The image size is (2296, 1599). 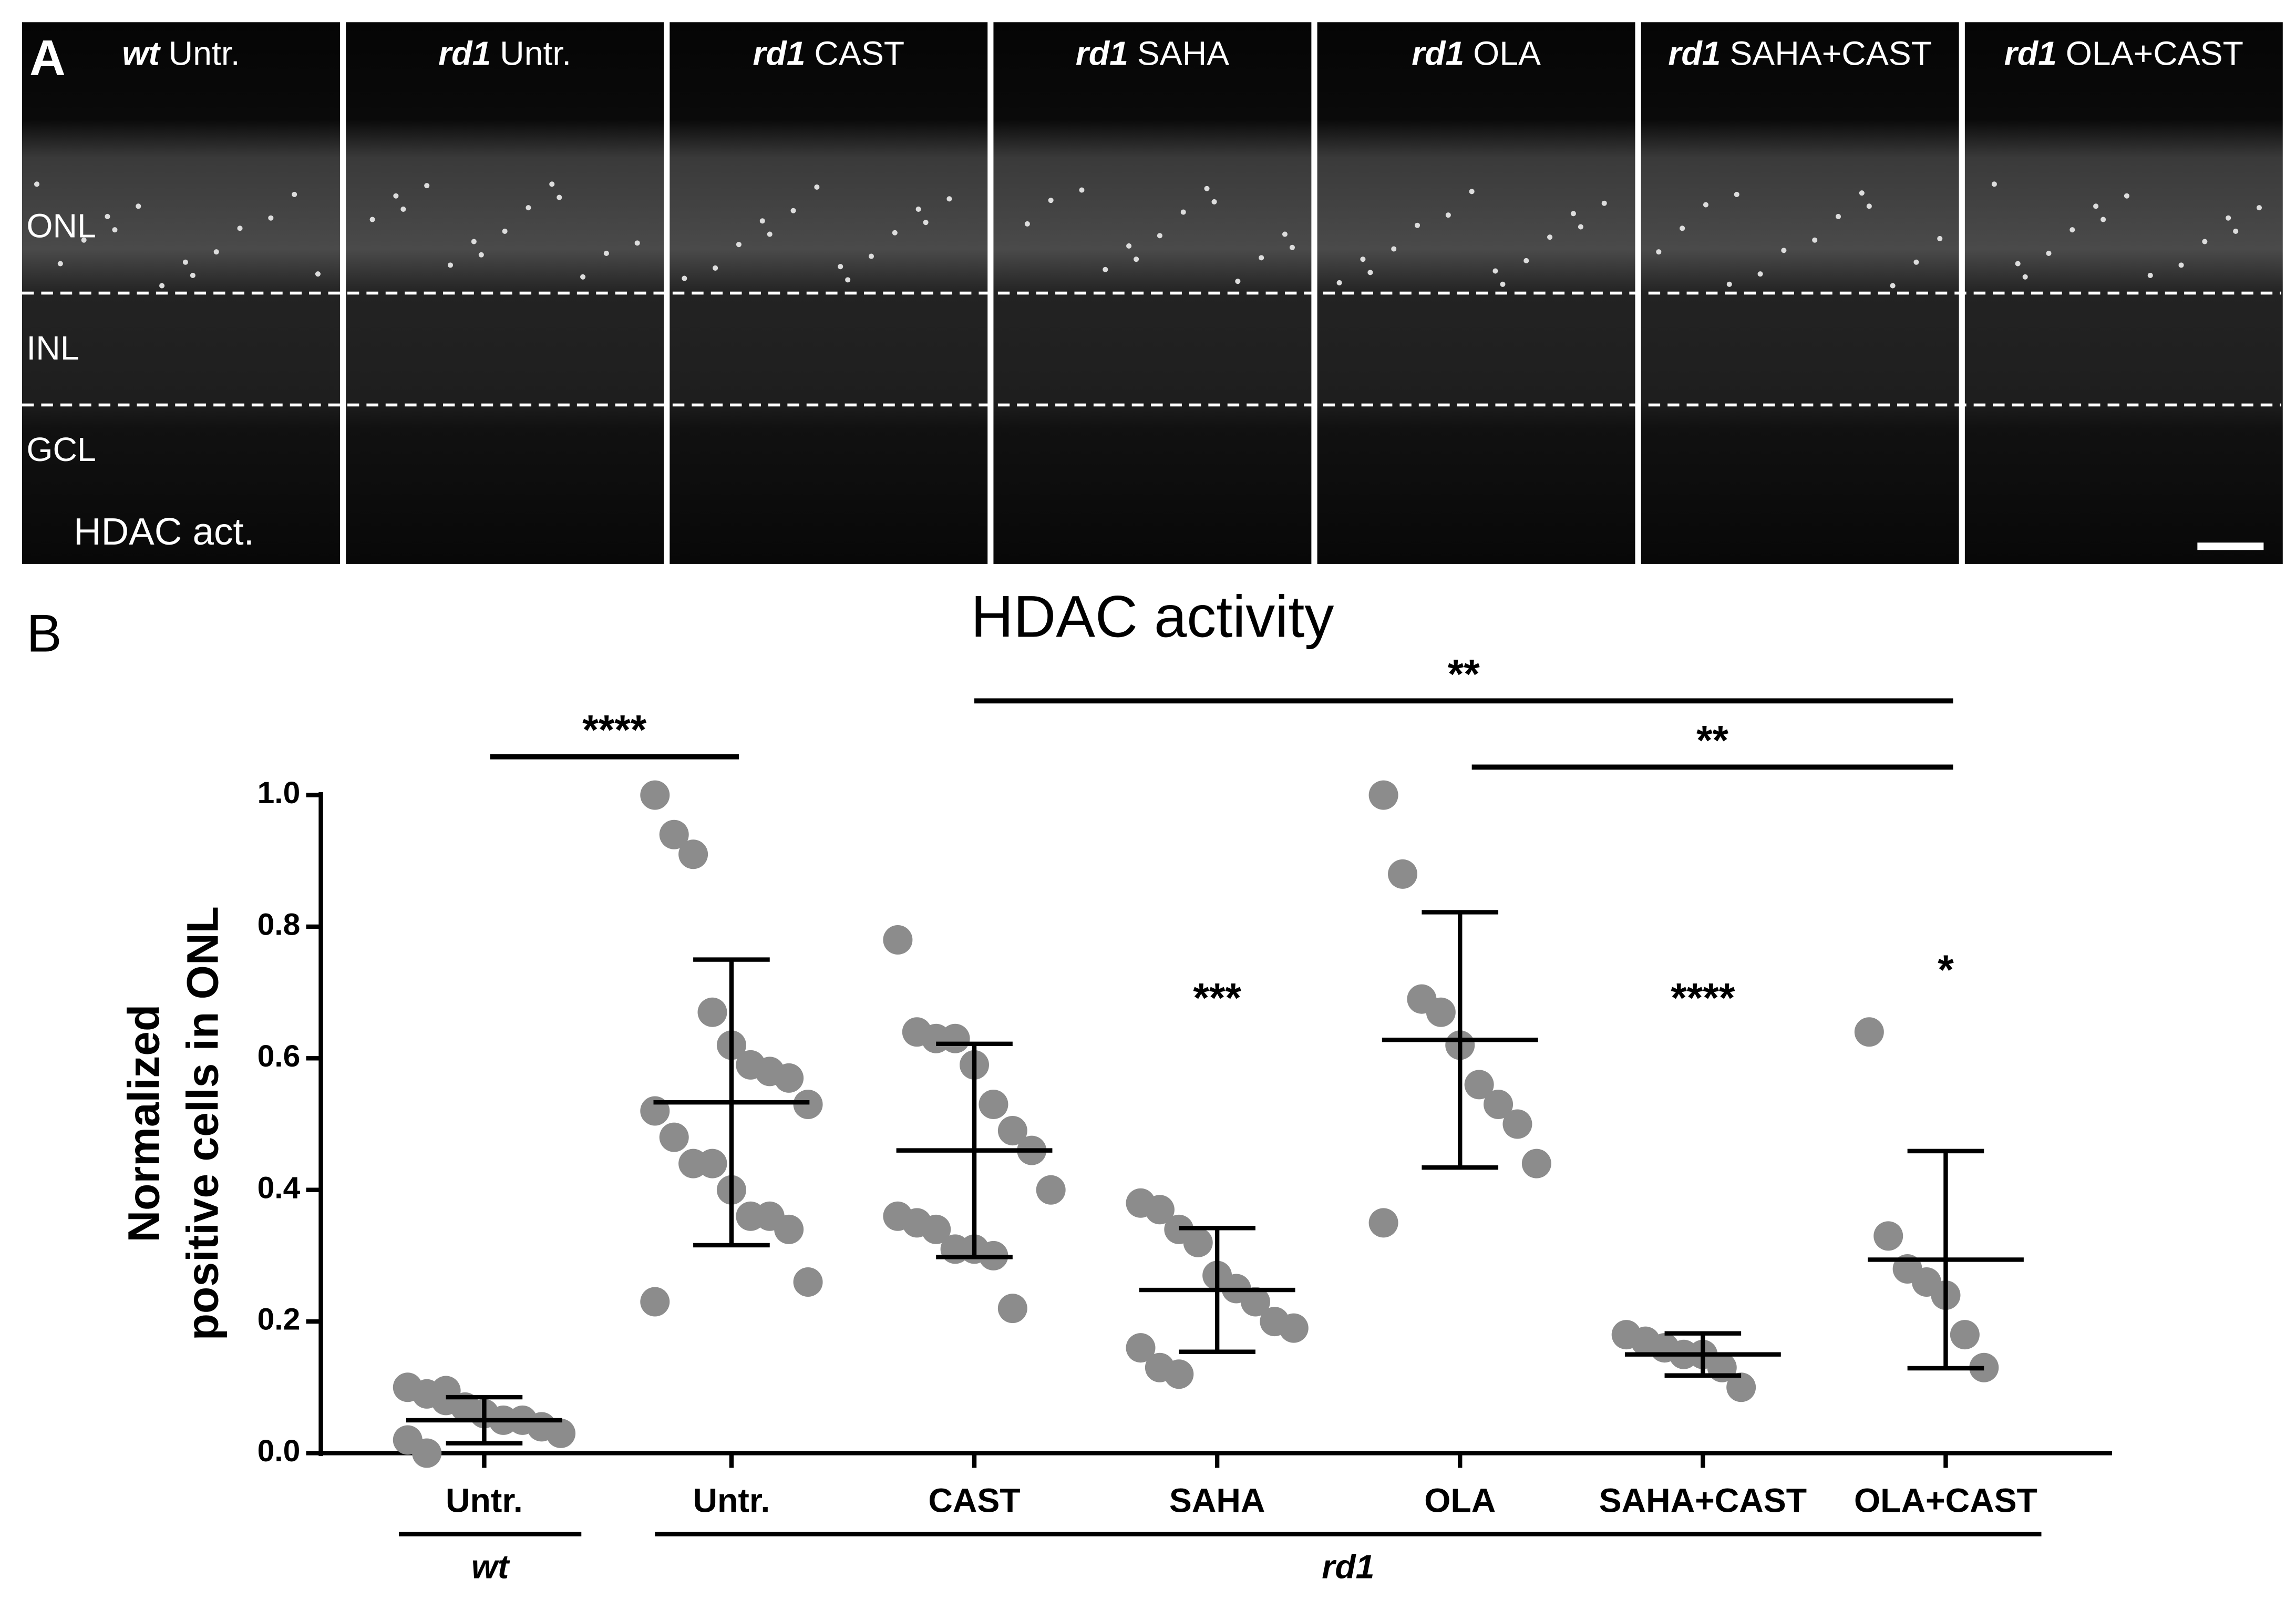 I want to click on y-axis-label: positive cells in ONL, so click(x=202, y=1123).